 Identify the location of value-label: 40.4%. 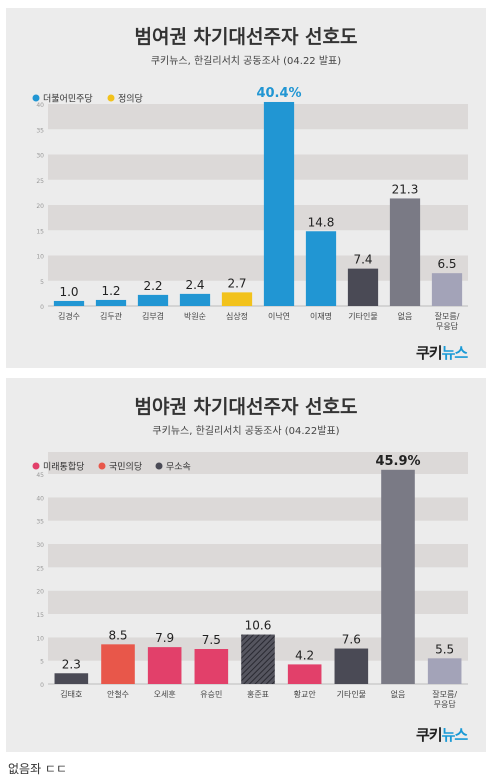
(278, 93).